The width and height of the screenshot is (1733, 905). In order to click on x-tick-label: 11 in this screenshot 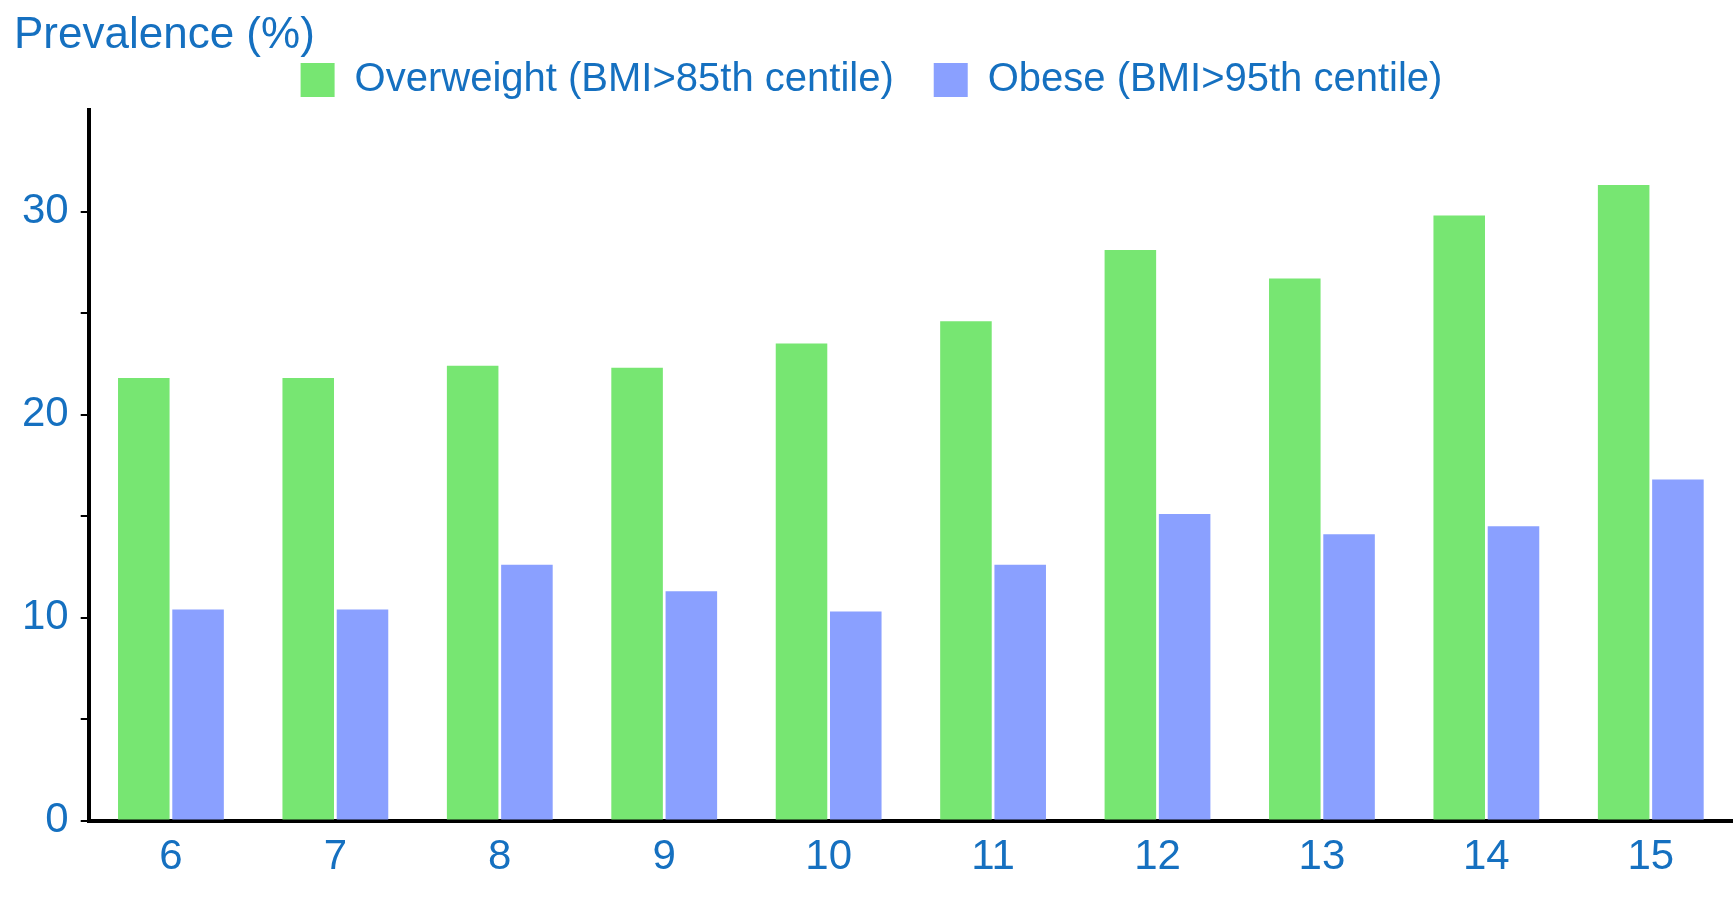, I will do `click(993, 855)`.